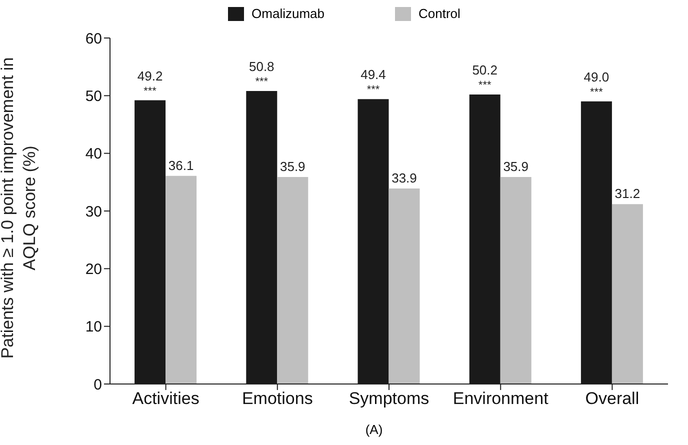  Describe the element at coordinates (93, 211) in the screenshot. I see `y-tick-label: 30` at that location.